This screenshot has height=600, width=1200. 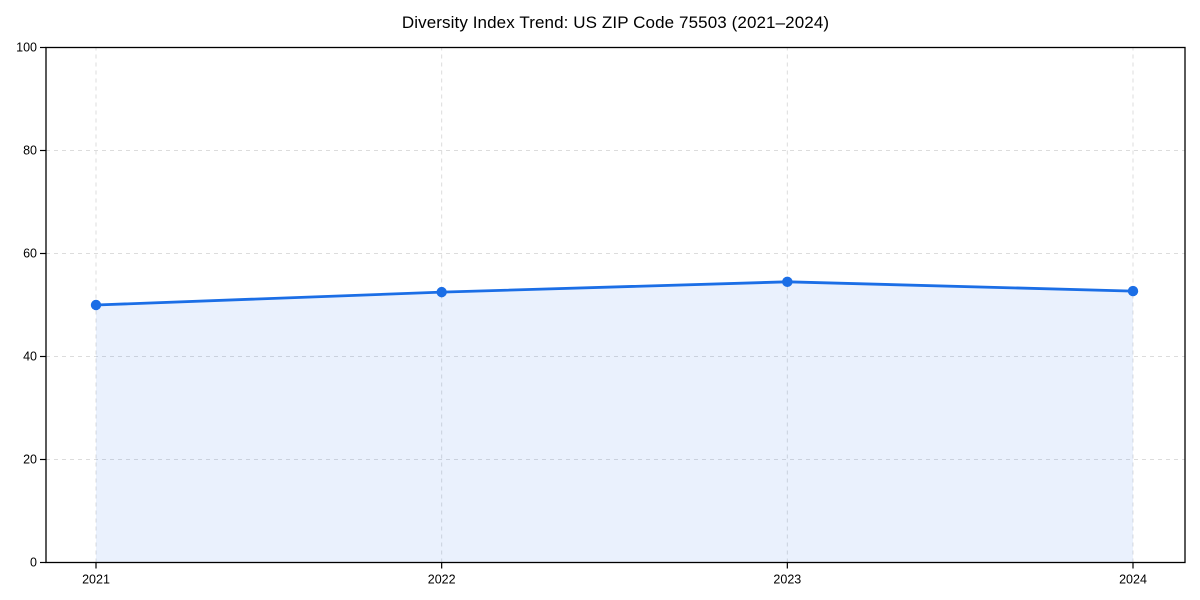 I want to click on y-tick-label: 100, so click(x=26, y=48).